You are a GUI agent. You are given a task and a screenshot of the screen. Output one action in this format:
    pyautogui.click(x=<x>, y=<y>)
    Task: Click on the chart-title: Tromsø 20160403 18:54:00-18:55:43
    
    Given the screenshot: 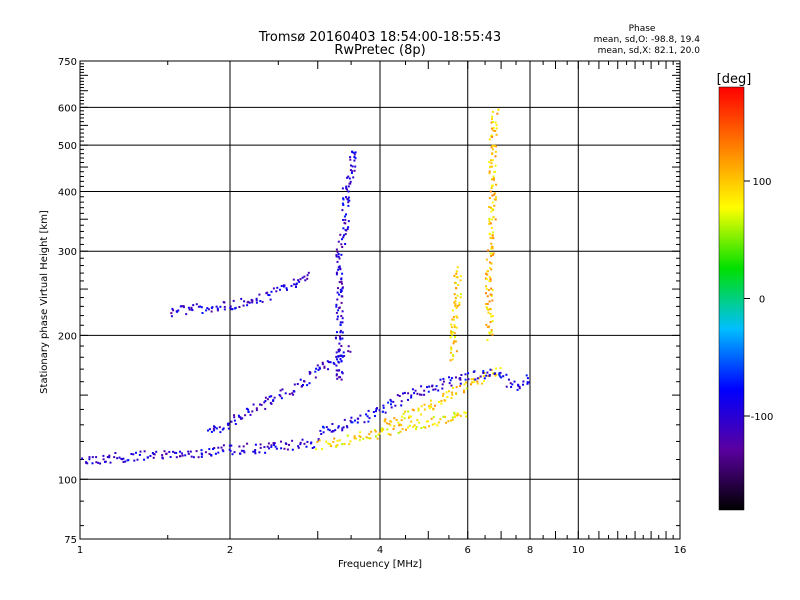 What is the action you would take?
    pyautogui.click(x=379, y=37)
    